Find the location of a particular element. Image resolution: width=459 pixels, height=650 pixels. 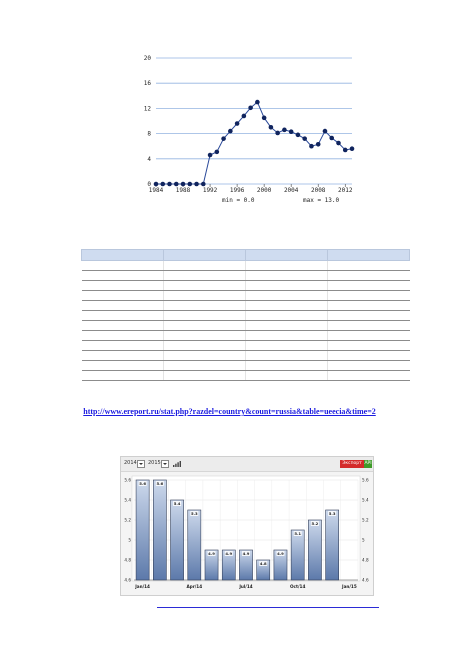

y-tick-label: 4 is located at coordinates (149, 159).